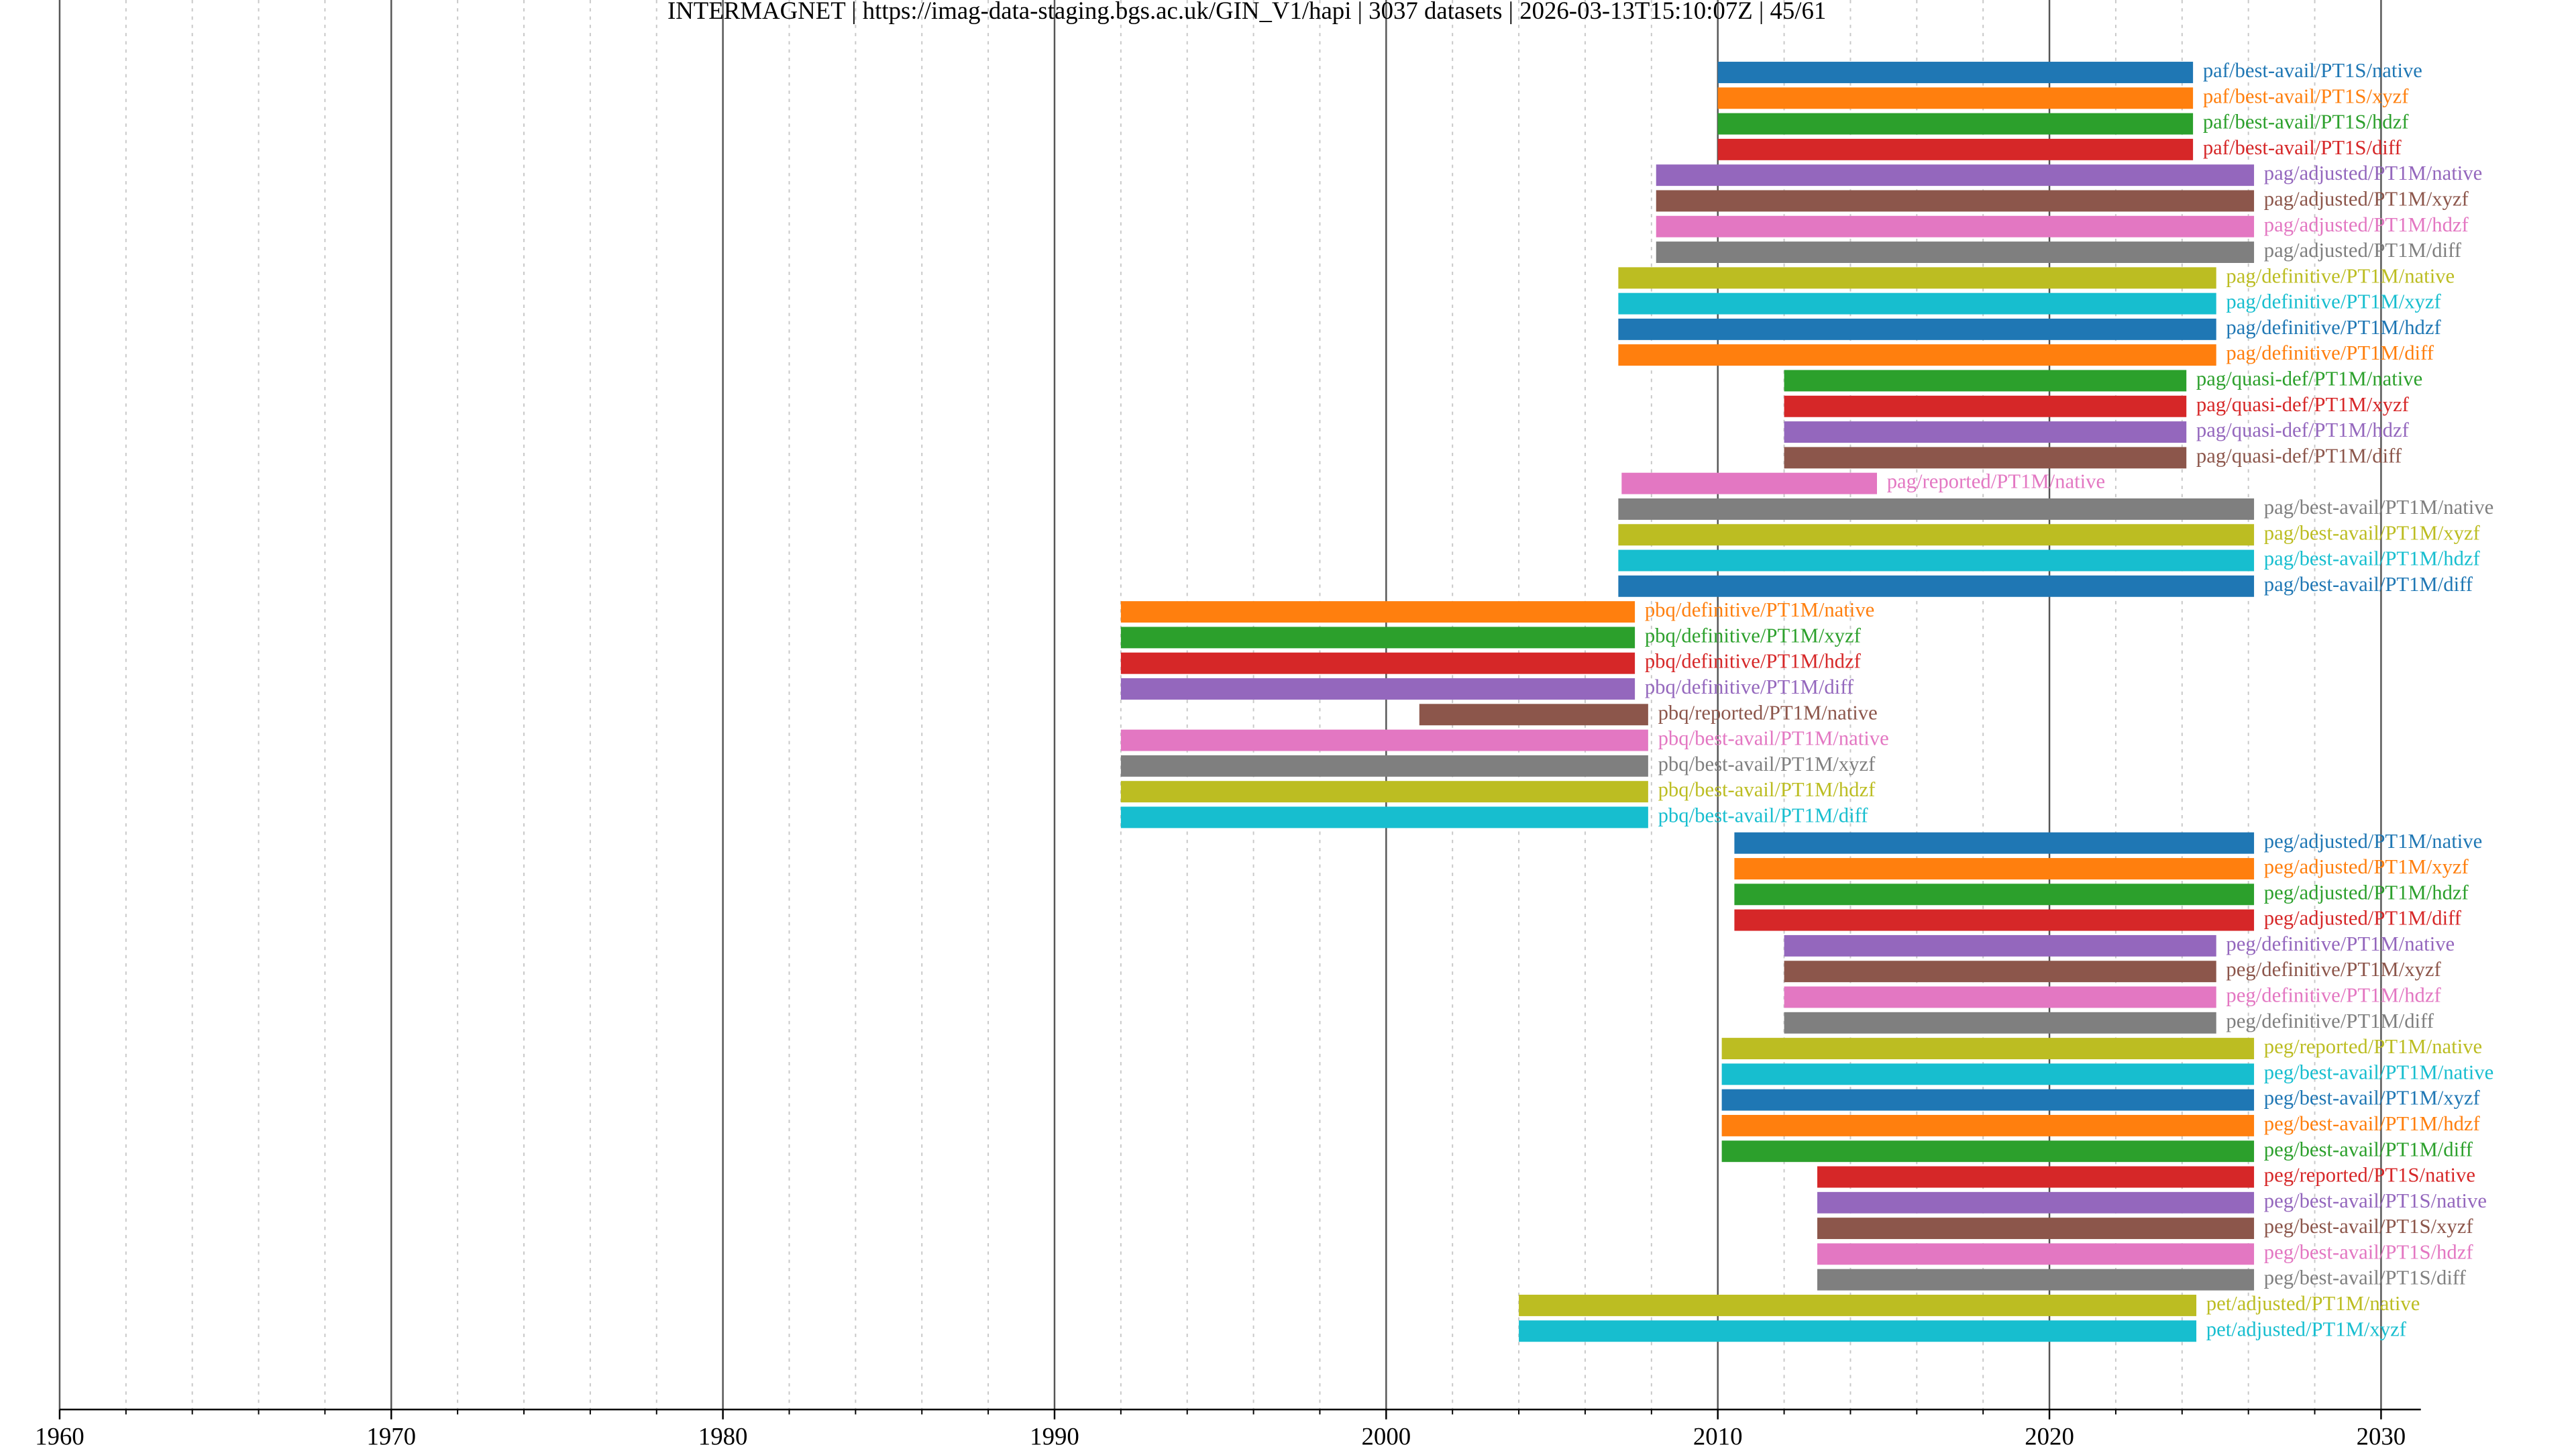 The height and width of the screenshot is (1449, 2576). Describe the element at coordinates (1718, 1436) in the screenshot. I see `x-tick-label: 2010` at that location.